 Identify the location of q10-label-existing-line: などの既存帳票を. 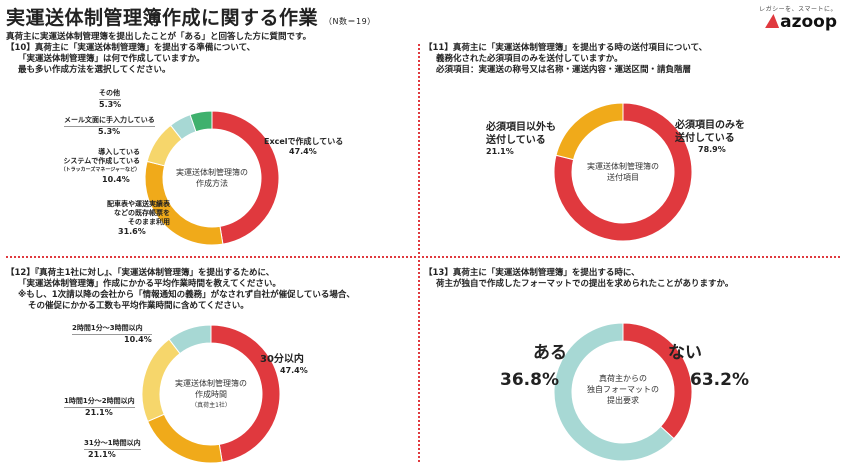
(142, 213).